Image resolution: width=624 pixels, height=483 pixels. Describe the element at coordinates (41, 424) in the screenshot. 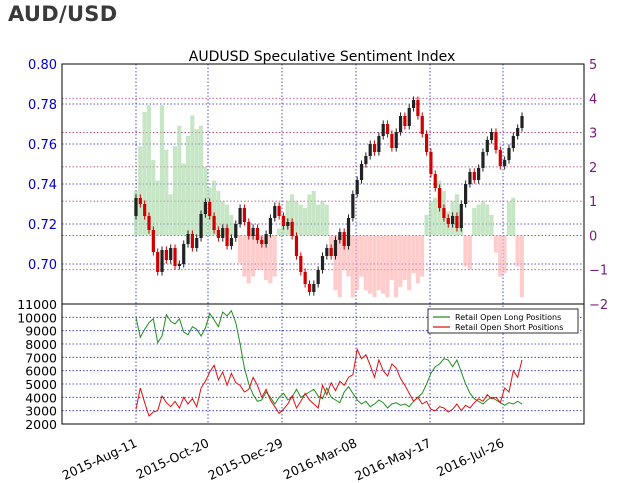

I see `position-tick-label: 2000` at that location.